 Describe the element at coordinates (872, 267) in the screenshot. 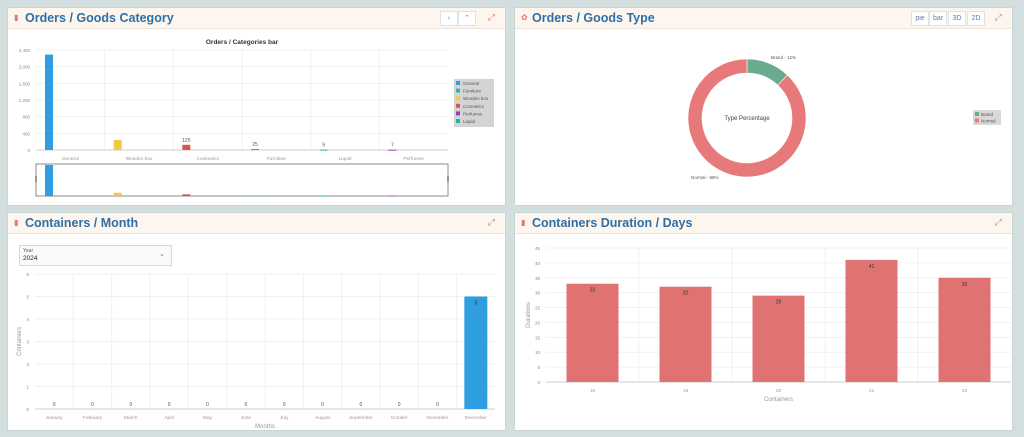

I see `data-label: 41` at that location.